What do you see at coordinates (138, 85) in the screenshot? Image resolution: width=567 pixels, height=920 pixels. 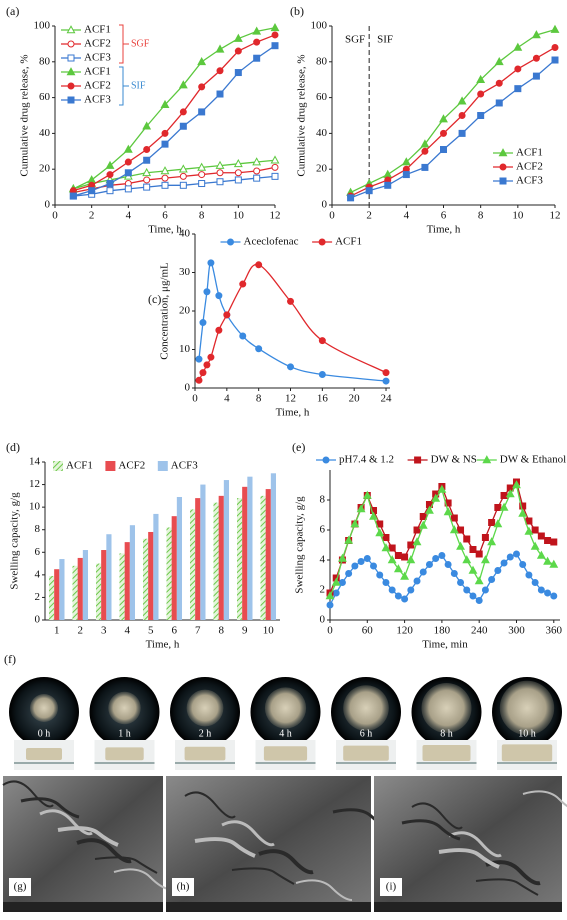 I see `legend-group-label: SIF` at bounding box center [138, 85].